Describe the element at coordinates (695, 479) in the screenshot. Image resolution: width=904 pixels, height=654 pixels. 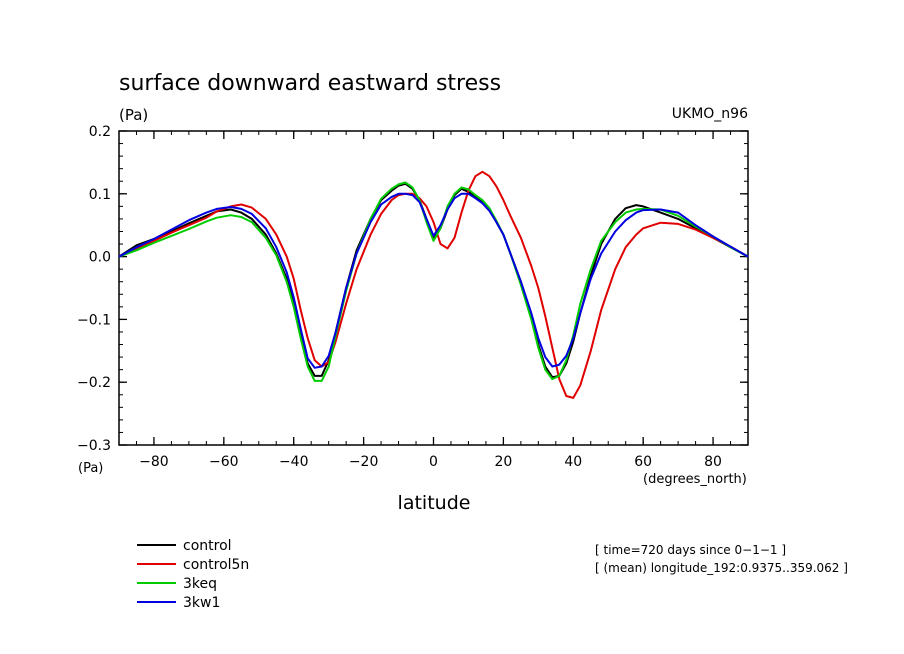
I see `x-units: (degrees_north)` at that location.